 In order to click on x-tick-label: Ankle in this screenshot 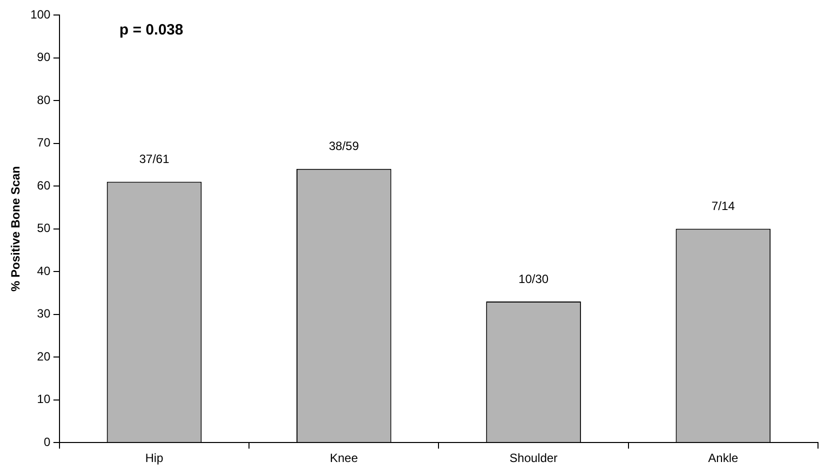, I will do `click(723, 458)`.